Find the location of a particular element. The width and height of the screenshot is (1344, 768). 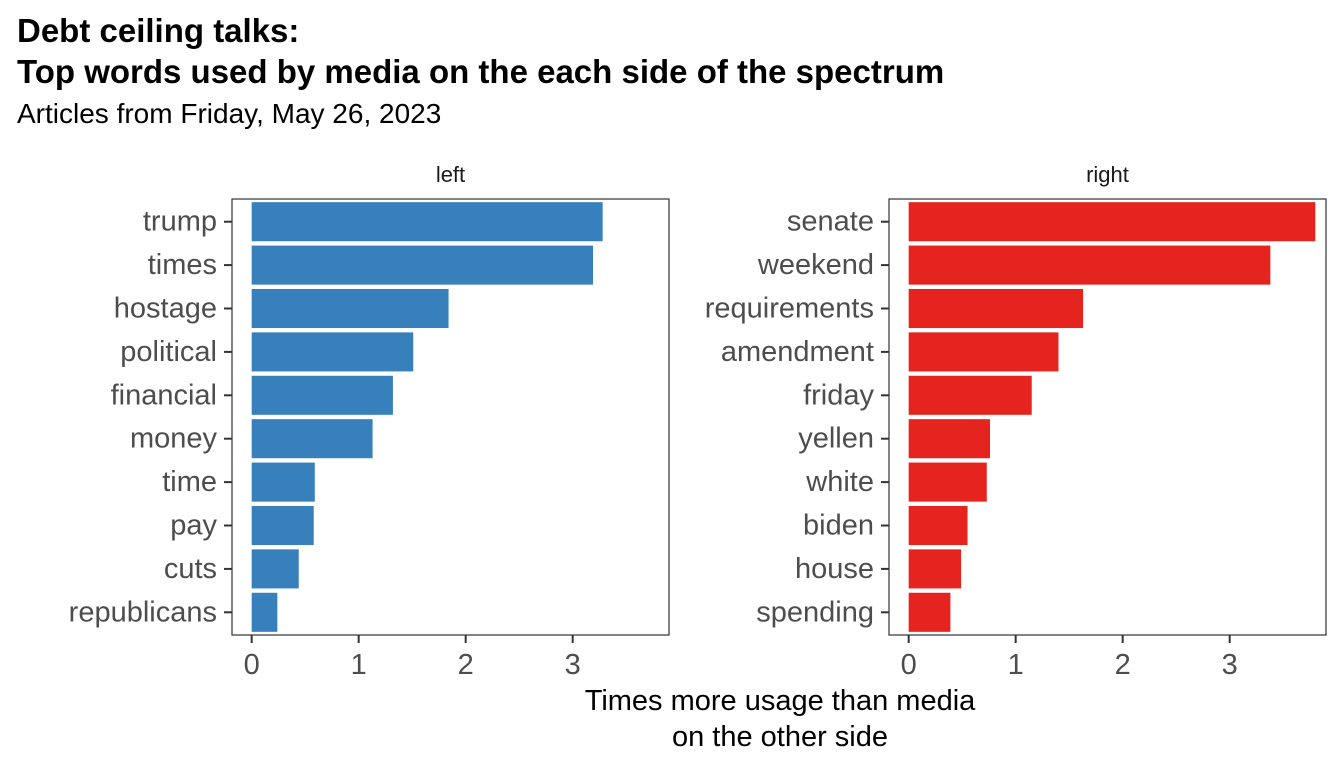

title-line-1: Debt ceiling talks: is located at coordinates (158, 30).